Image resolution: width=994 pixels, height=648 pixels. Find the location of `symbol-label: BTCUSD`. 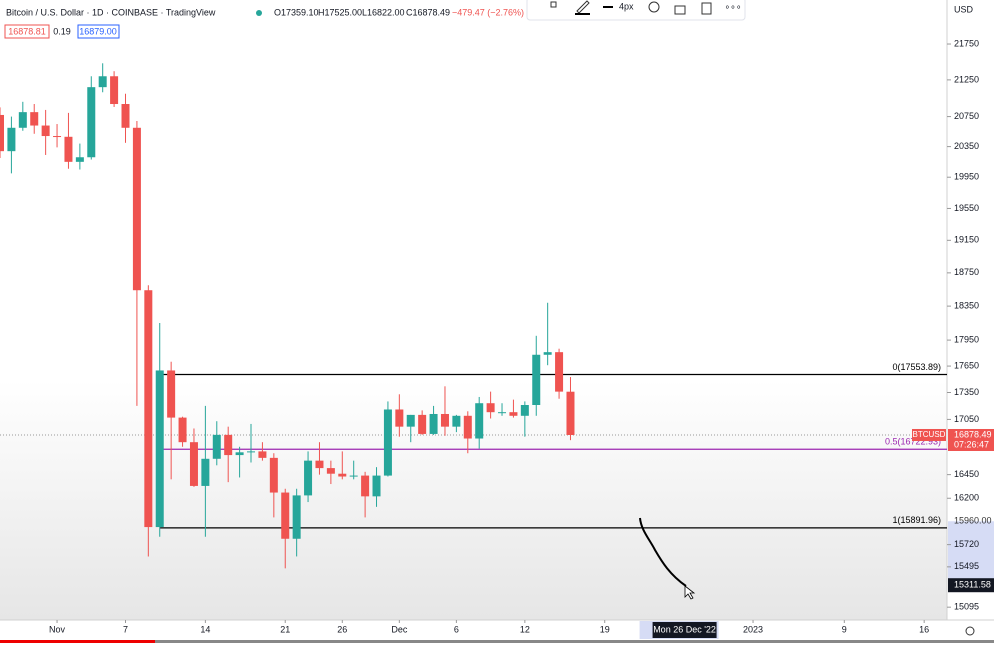

symbol-label: BTCUSD is located at coordinates (929, 434).